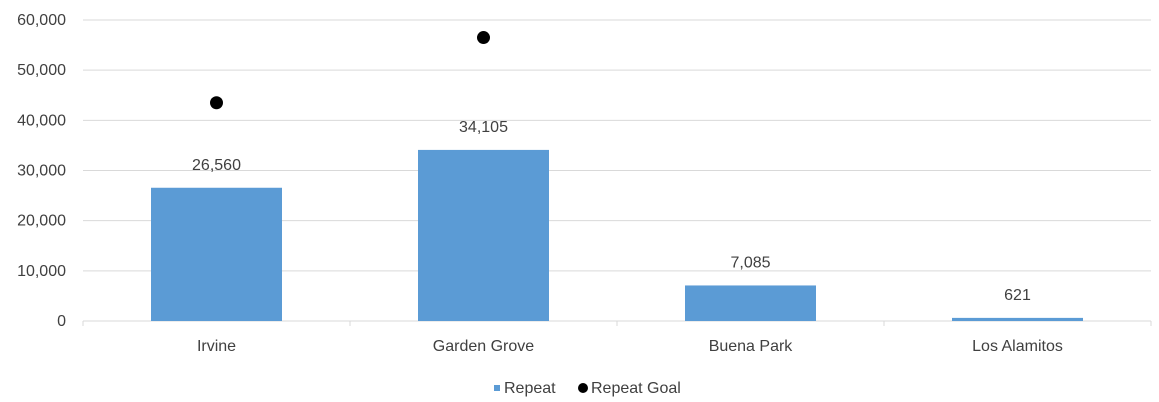  I want to click on y-tick-label: 0, so click(61, 321).